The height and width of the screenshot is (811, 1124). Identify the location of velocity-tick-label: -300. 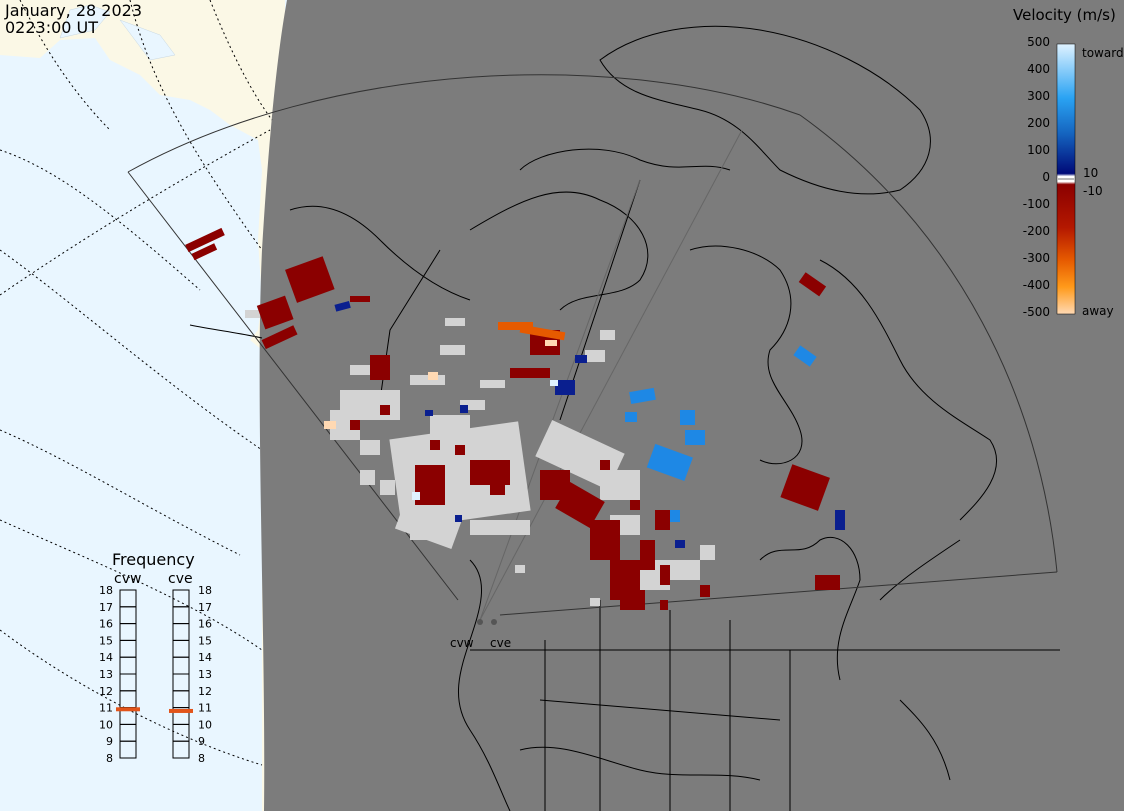
(1036, 258).